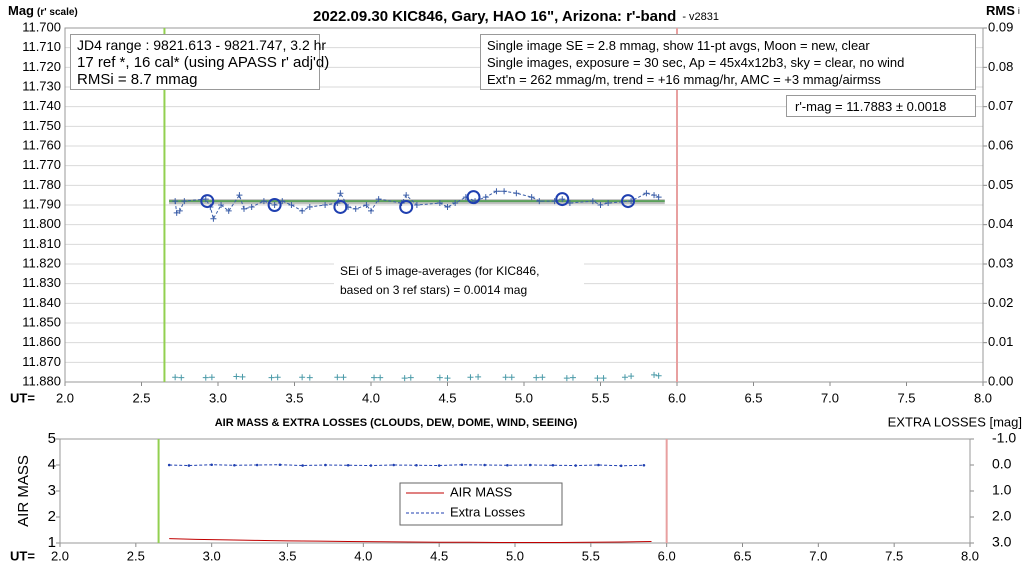 The width and height of the screenshot is (1032, 568). I want to click on y2-axis-label: RMS i, so click(1003, 10).